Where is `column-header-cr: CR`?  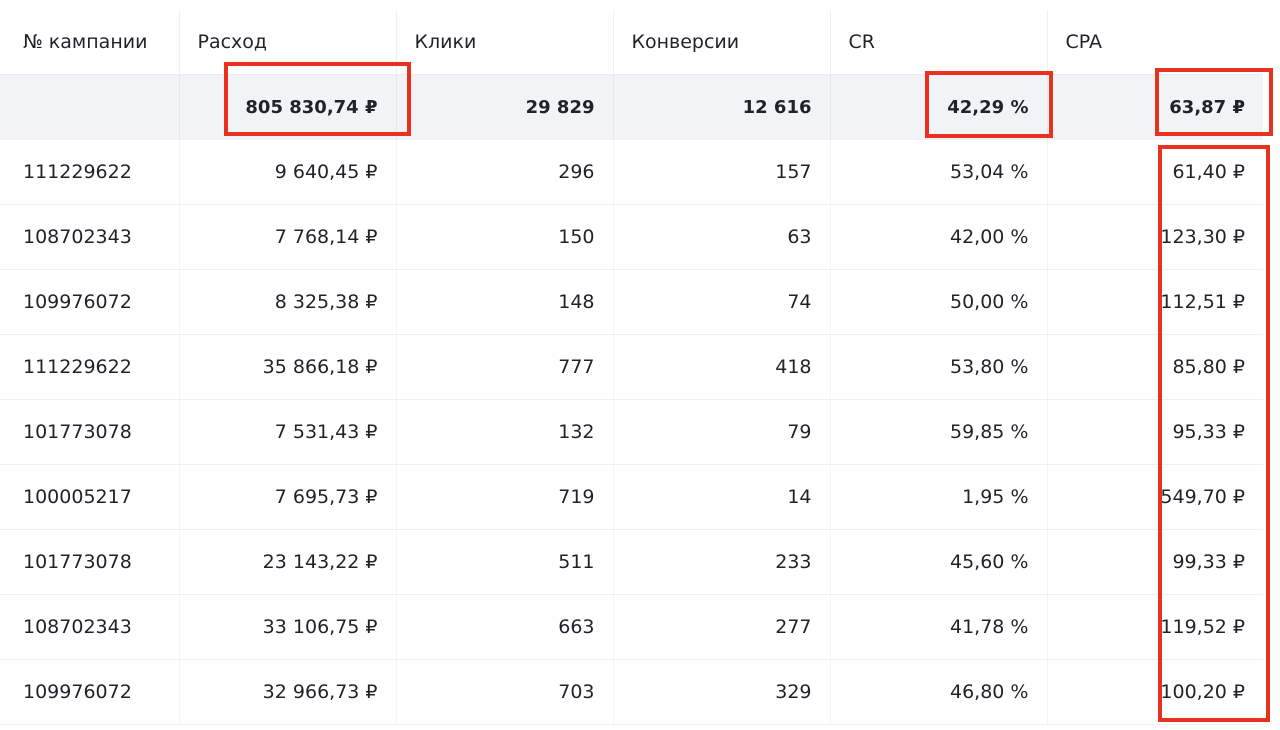 column-header-cr: CR is located at coordinates (939, 42).